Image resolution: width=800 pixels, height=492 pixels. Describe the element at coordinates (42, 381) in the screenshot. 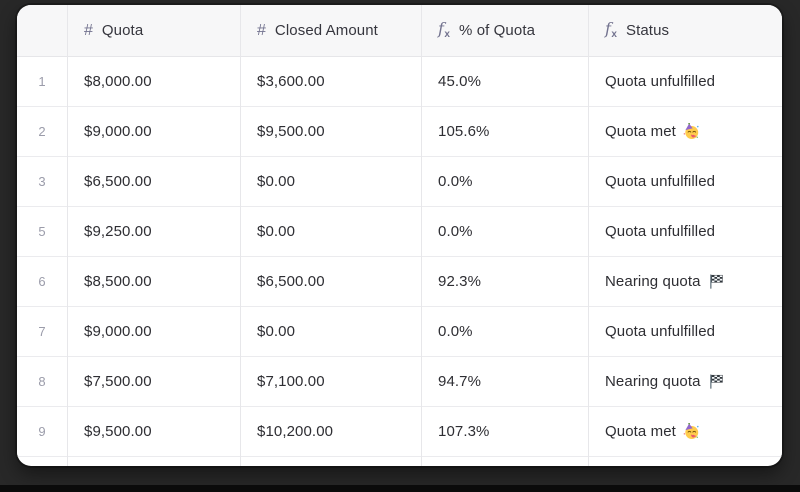

I see `row-number: 8` at that location.